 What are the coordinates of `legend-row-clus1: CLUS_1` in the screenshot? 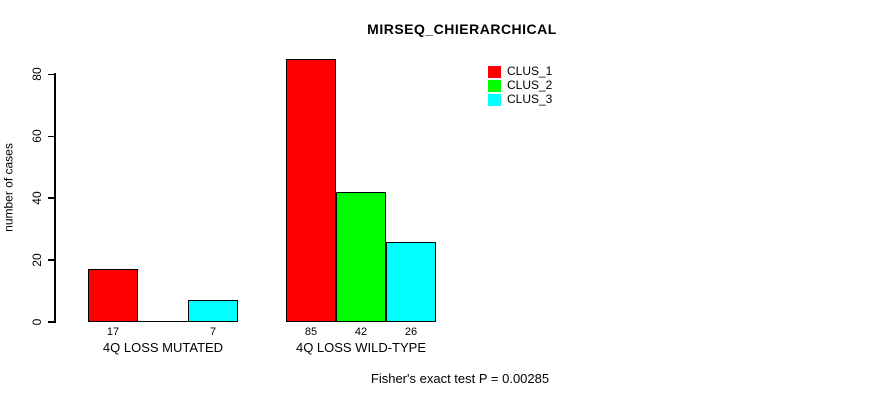 It's located at (520, 71).